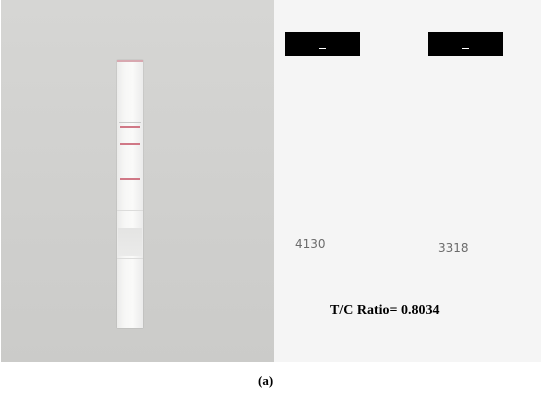 This screenshot has width=541, height=405. What do you see at coordinates (130, 194) in the screenshot?
I see `test-strip` at bounding box center [130, 194].